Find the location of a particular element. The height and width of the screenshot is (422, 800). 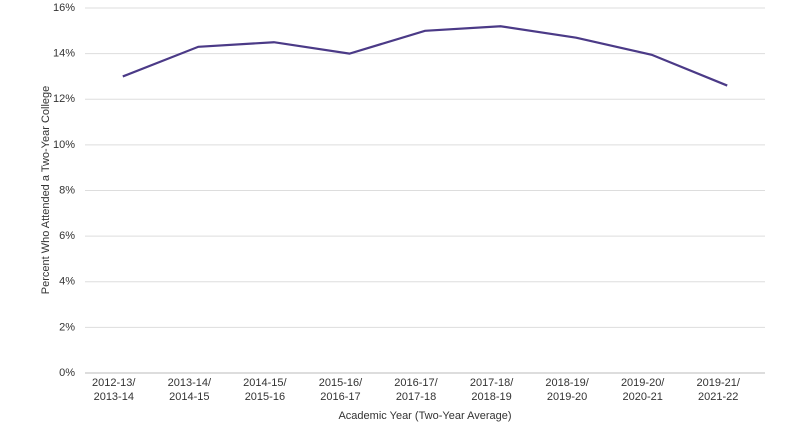

x-tick-label: 2019-20/ 2020-21 is located at coordinates (642, 390).